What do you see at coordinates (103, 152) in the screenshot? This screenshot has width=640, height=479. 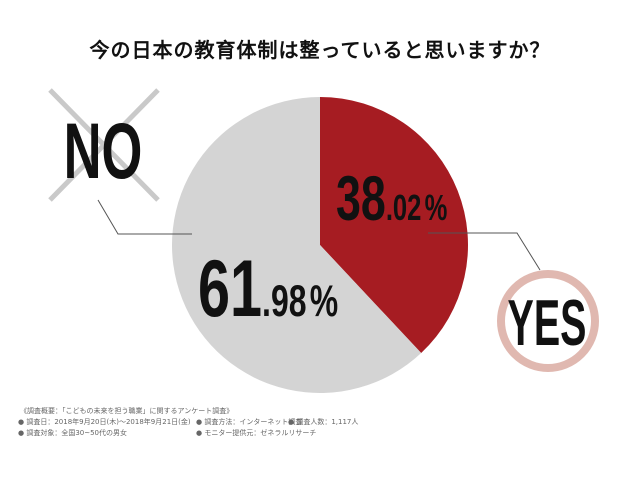 I see `no-label: NO` at bounding box center [103, 152].